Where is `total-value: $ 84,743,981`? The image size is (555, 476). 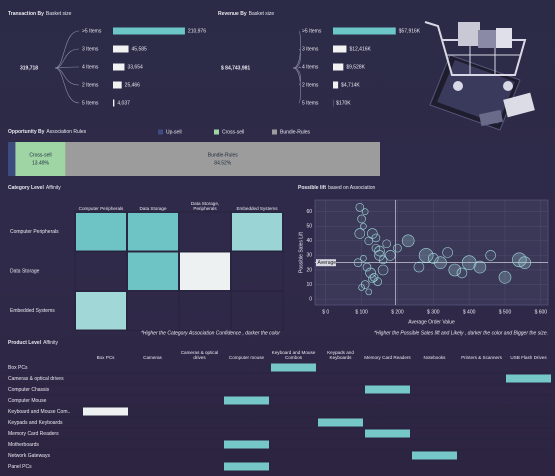 total-value: $ 84,743,981 is located at coordinates (235, 68).